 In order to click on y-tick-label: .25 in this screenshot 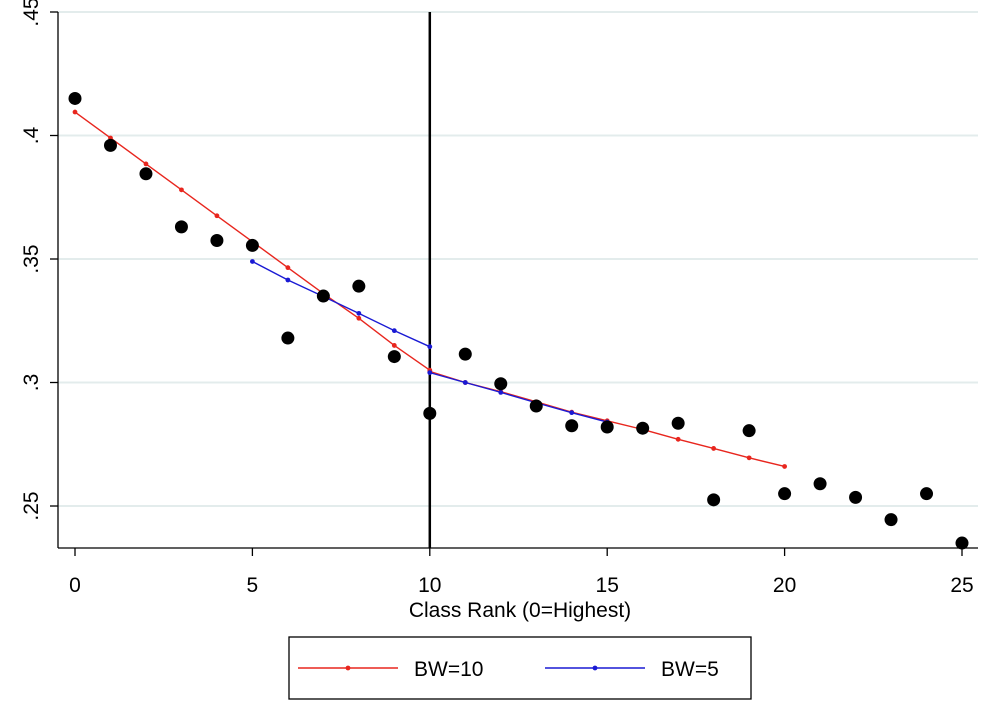, I will do `click(31, 505)`.